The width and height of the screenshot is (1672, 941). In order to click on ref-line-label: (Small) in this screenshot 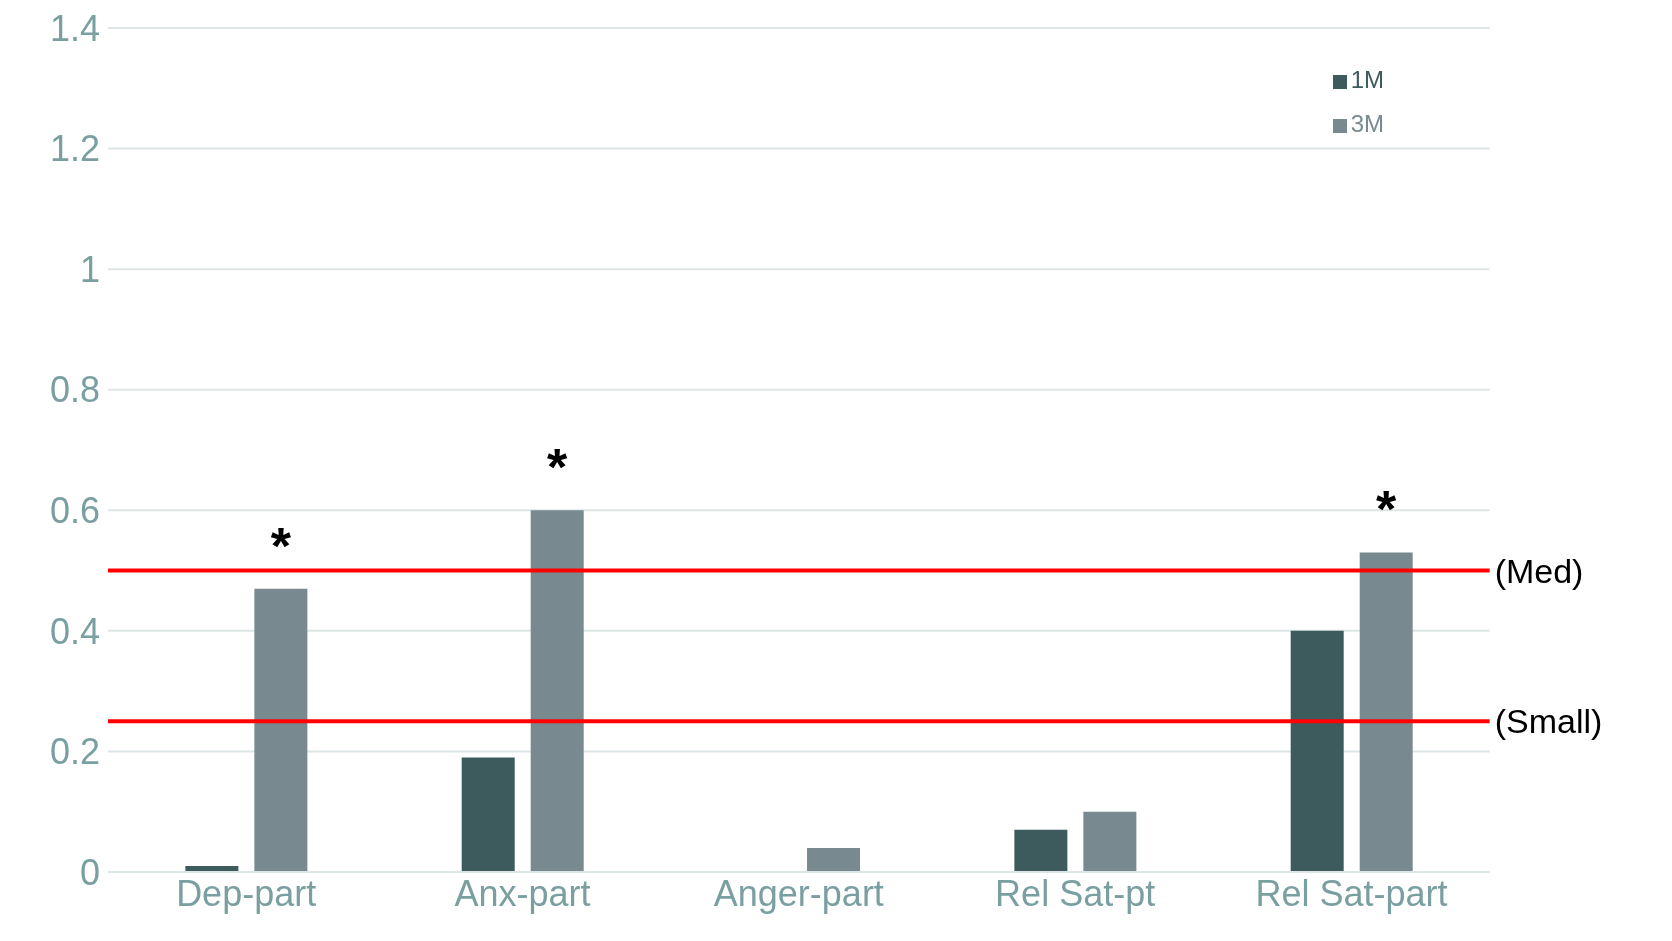, I will do `click(1548, 721)`.